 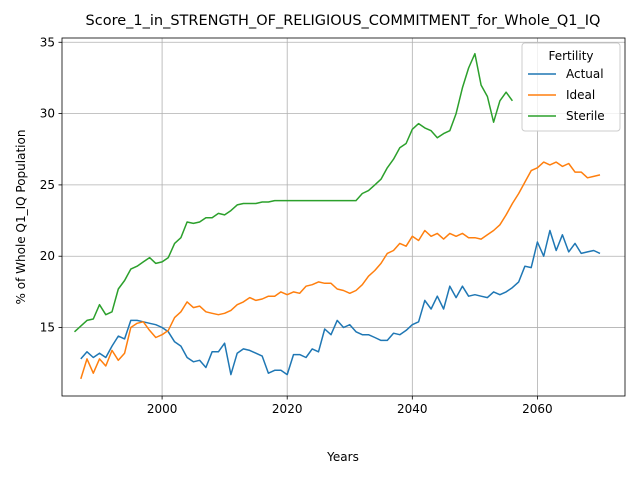 I want to click on legend-box, so click(x=571, y=87).